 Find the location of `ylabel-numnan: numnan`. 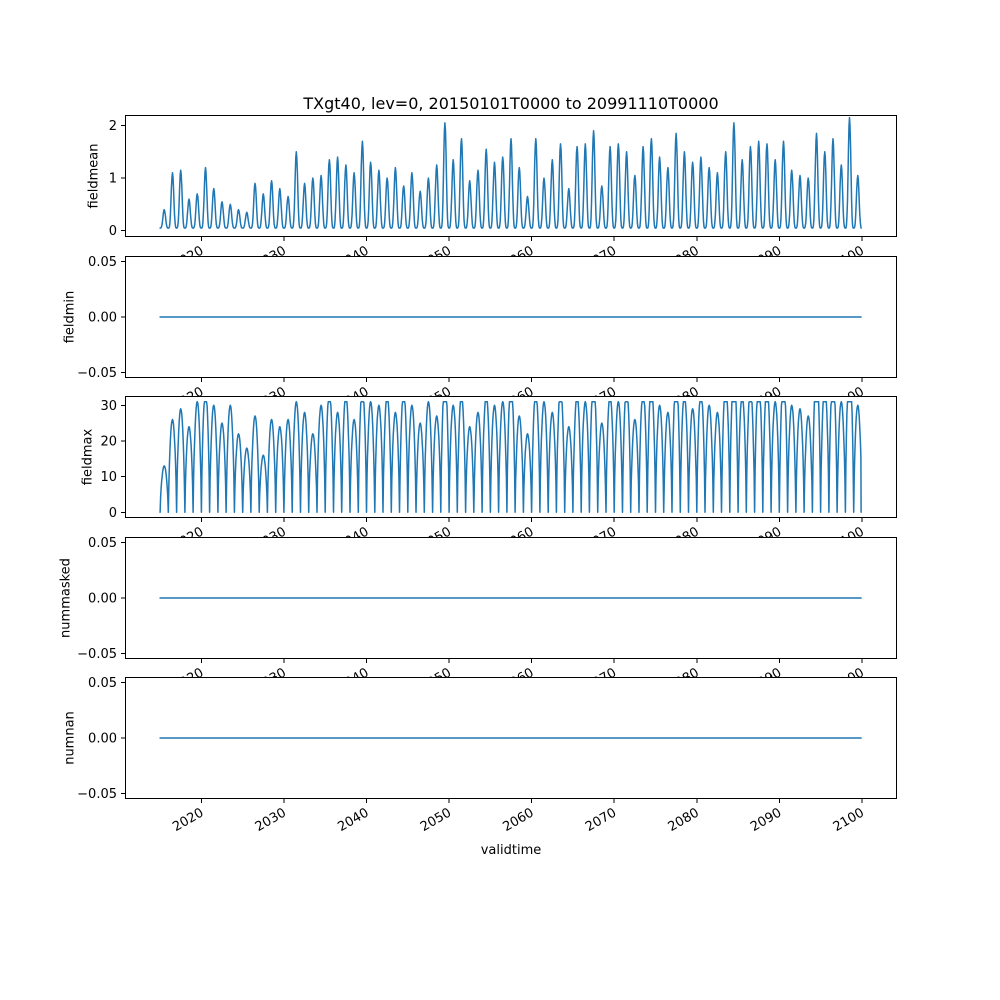

ylabel-numnan: numnan is located at coordinates (70, 738).